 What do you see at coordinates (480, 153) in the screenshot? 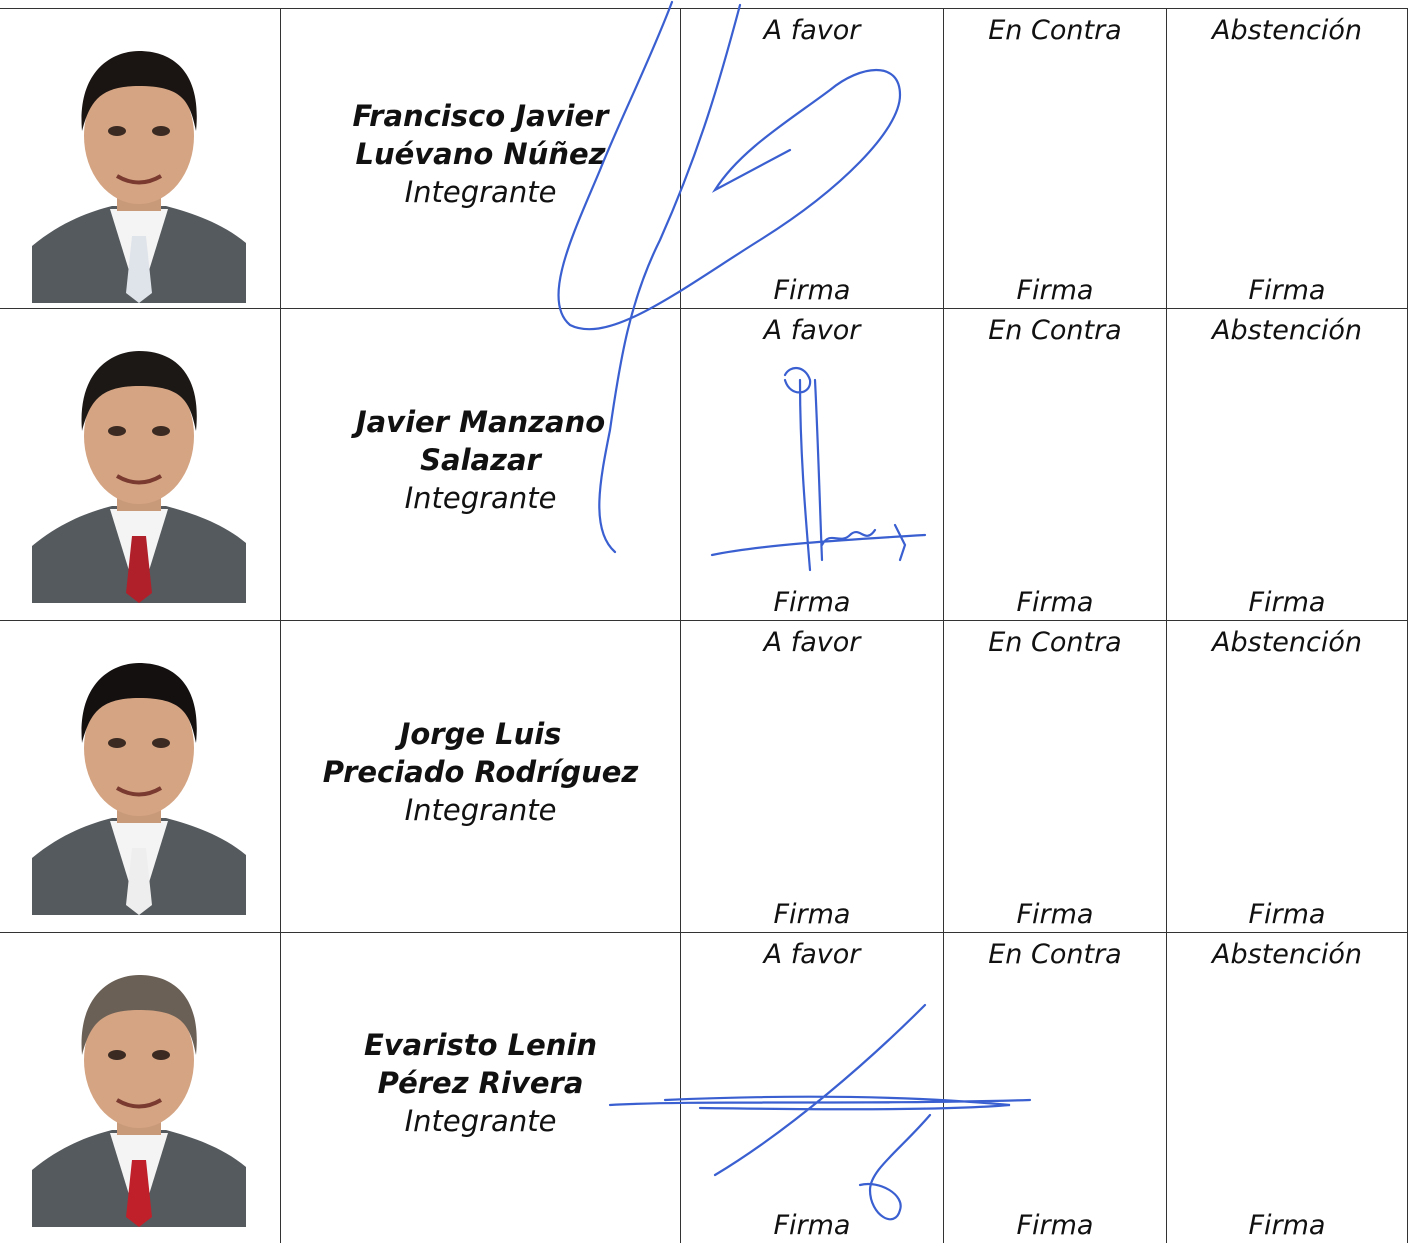
I see `member-name: Luévano Núñez` at bounding box center [480, 153].